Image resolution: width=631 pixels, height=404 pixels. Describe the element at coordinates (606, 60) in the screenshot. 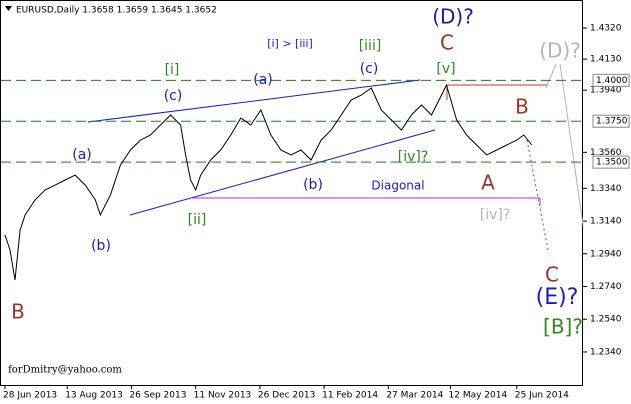

I see `y-tick-label: 1.4130` at that location.